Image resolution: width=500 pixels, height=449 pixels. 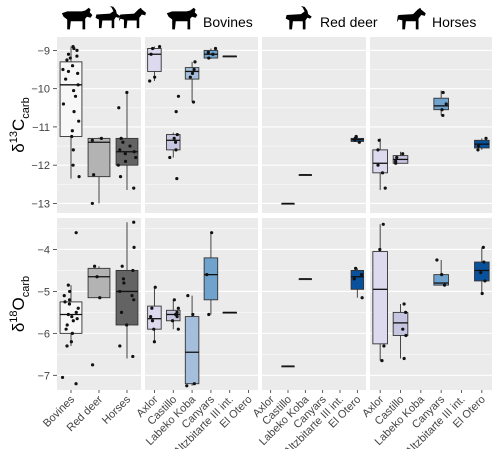 I want to click on ibex-icon, so click(x=108, y=17).